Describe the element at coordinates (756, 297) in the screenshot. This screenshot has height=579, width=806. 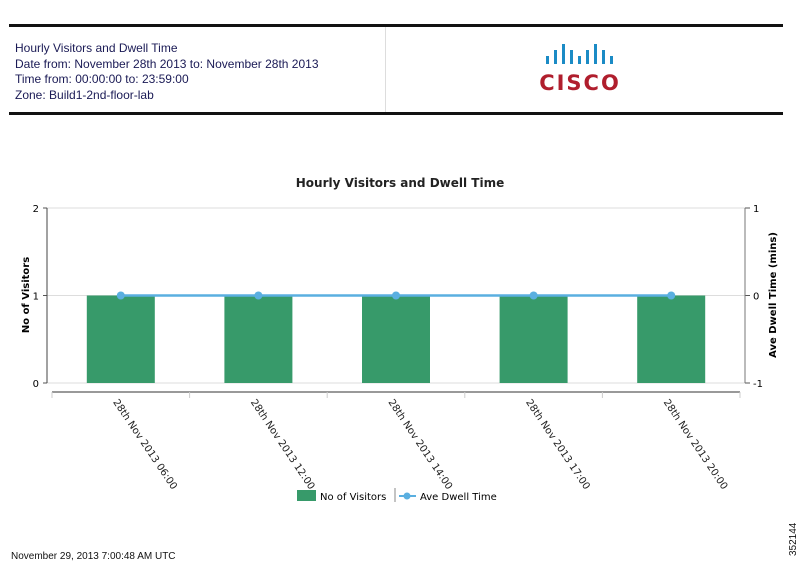
I see `y2-tick-label: 0` at that location.